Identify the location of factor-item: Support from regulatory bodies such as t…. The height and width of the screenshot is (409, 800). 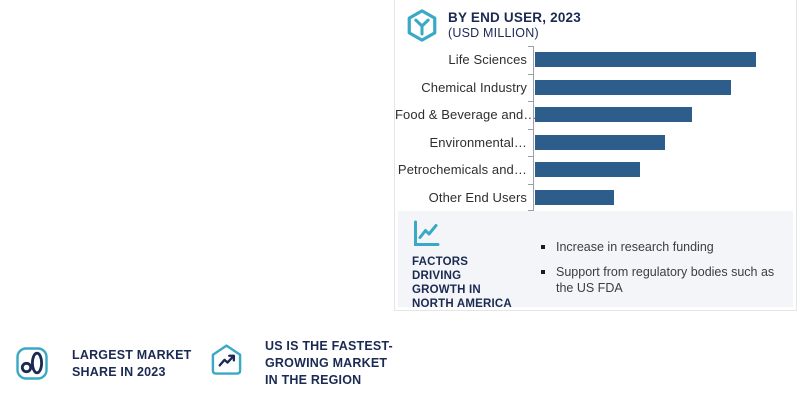
(661, 280).